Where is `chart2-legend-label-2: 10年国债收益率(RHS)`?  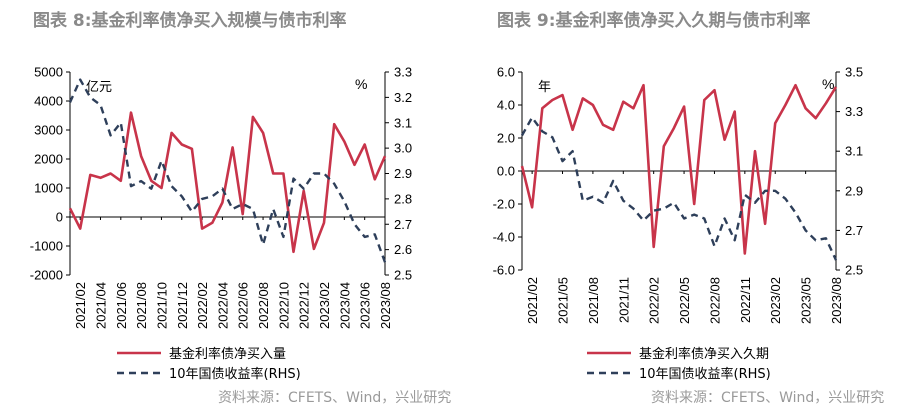
chart2-legend-label-2: 10年国债收益率(RHS) is located at coordinates (705, 374).